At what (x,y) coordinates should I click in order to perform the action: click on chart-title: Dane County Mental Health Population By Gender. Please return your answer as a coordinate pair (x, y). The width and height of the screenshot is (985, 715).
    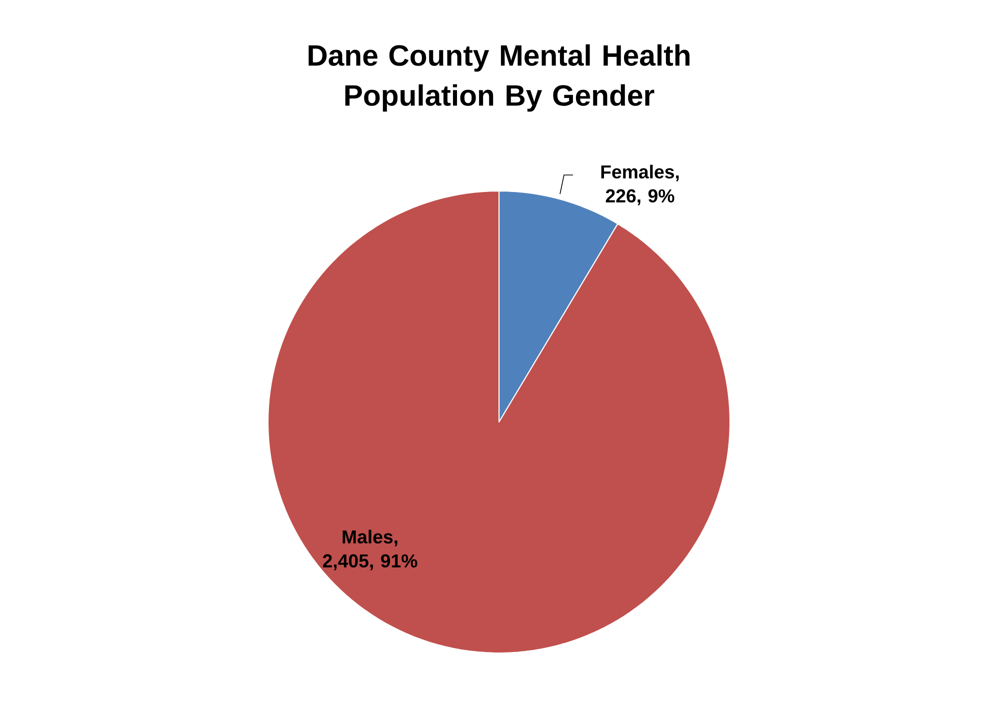
    Looking at the image, I should click on (499, 78).